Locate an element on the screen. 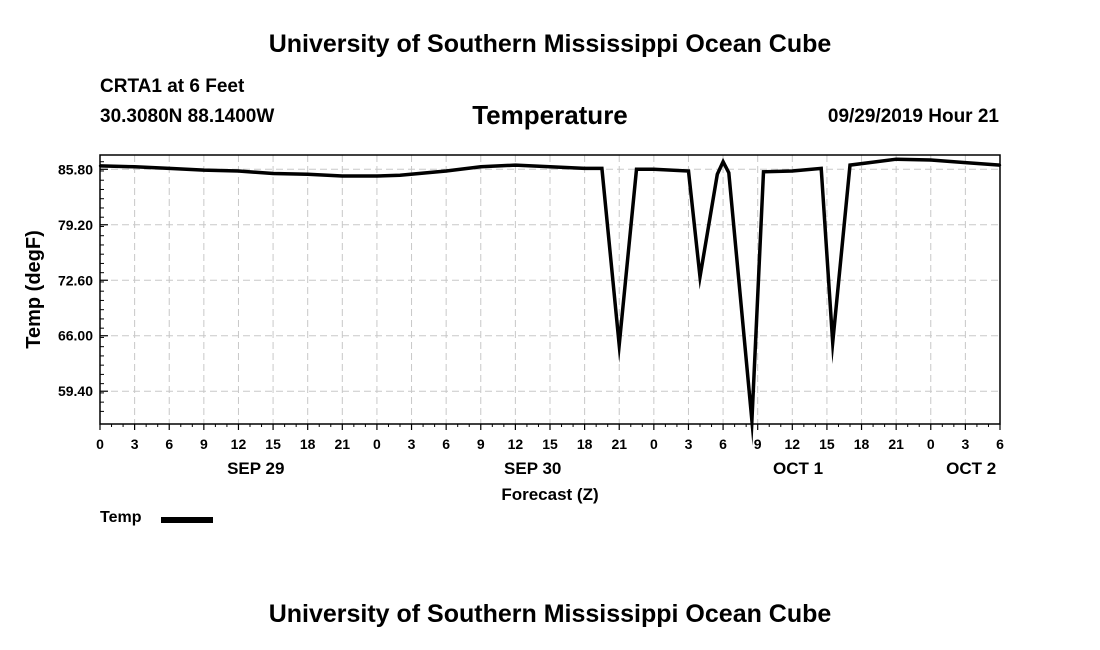 The image size is (1100, 650). legend-label: Temp is located at coordinates (121, 517).